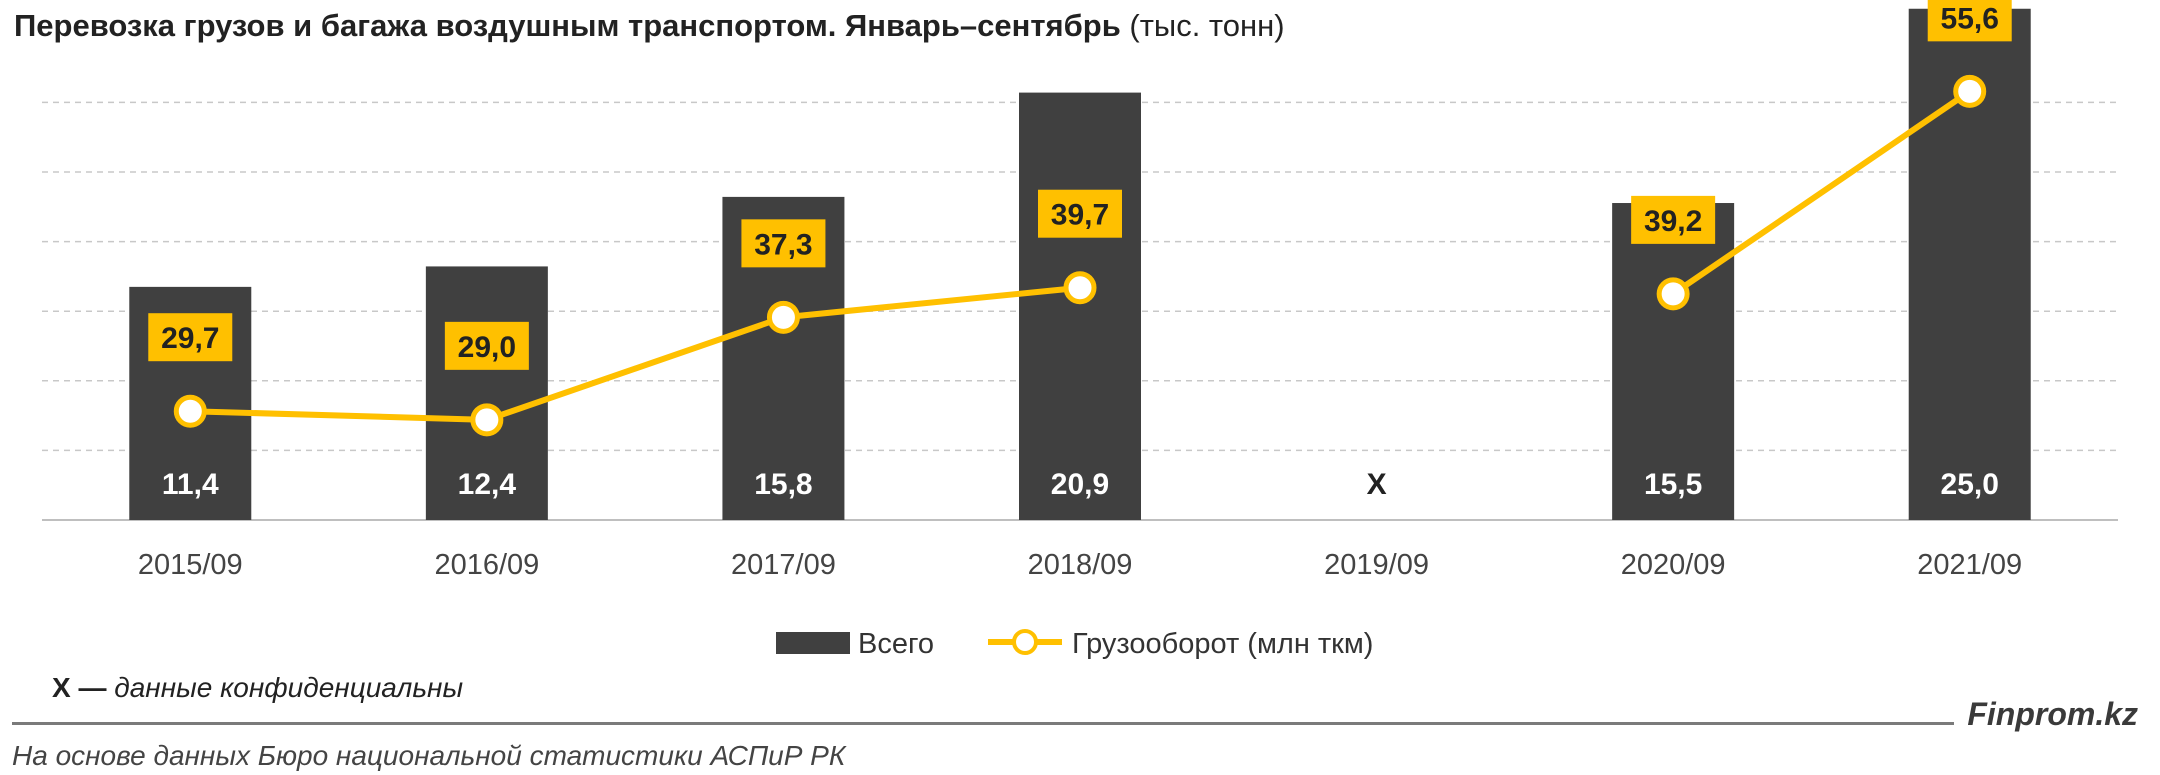  I want to click on note-marker: X —, so click(79, 687).